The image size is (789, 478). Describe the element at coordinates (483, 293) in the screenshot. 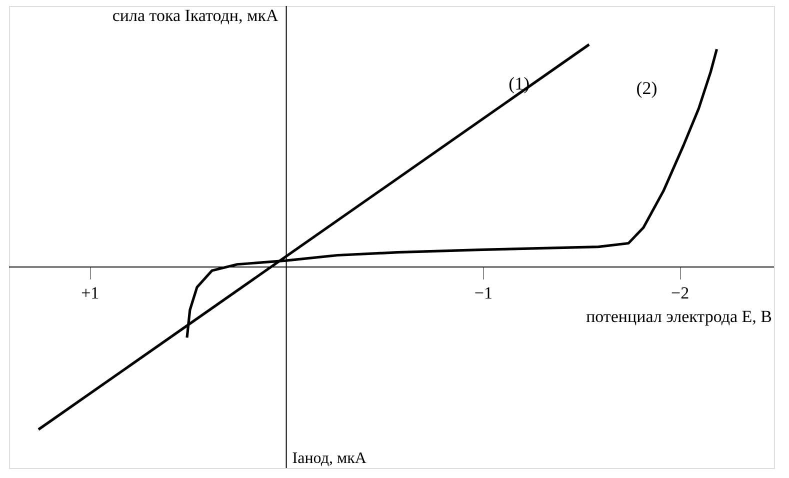

I see `x-tick-label: −1` at that location.